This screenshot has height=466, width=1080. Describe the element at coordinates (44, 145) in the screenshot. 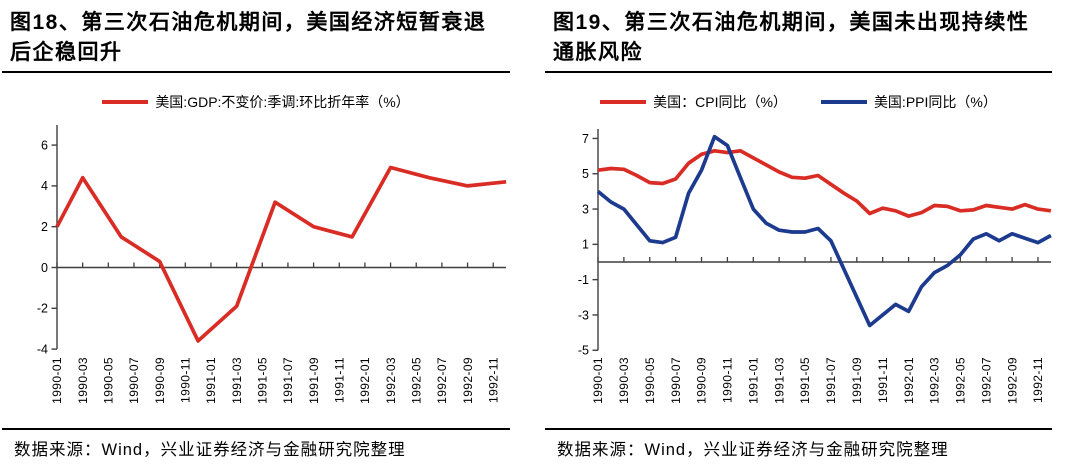

I see `y-axis-tick-label: 6` at that location.